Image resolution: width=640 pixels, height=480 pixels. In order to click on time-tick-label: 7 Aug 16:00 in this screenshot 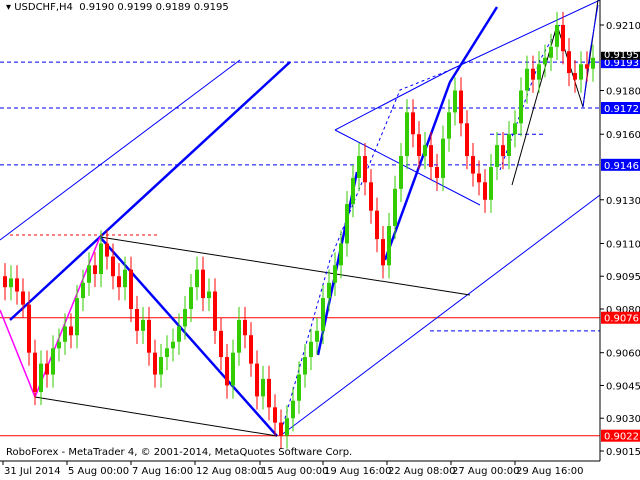, I will do `click(162, 471)`.